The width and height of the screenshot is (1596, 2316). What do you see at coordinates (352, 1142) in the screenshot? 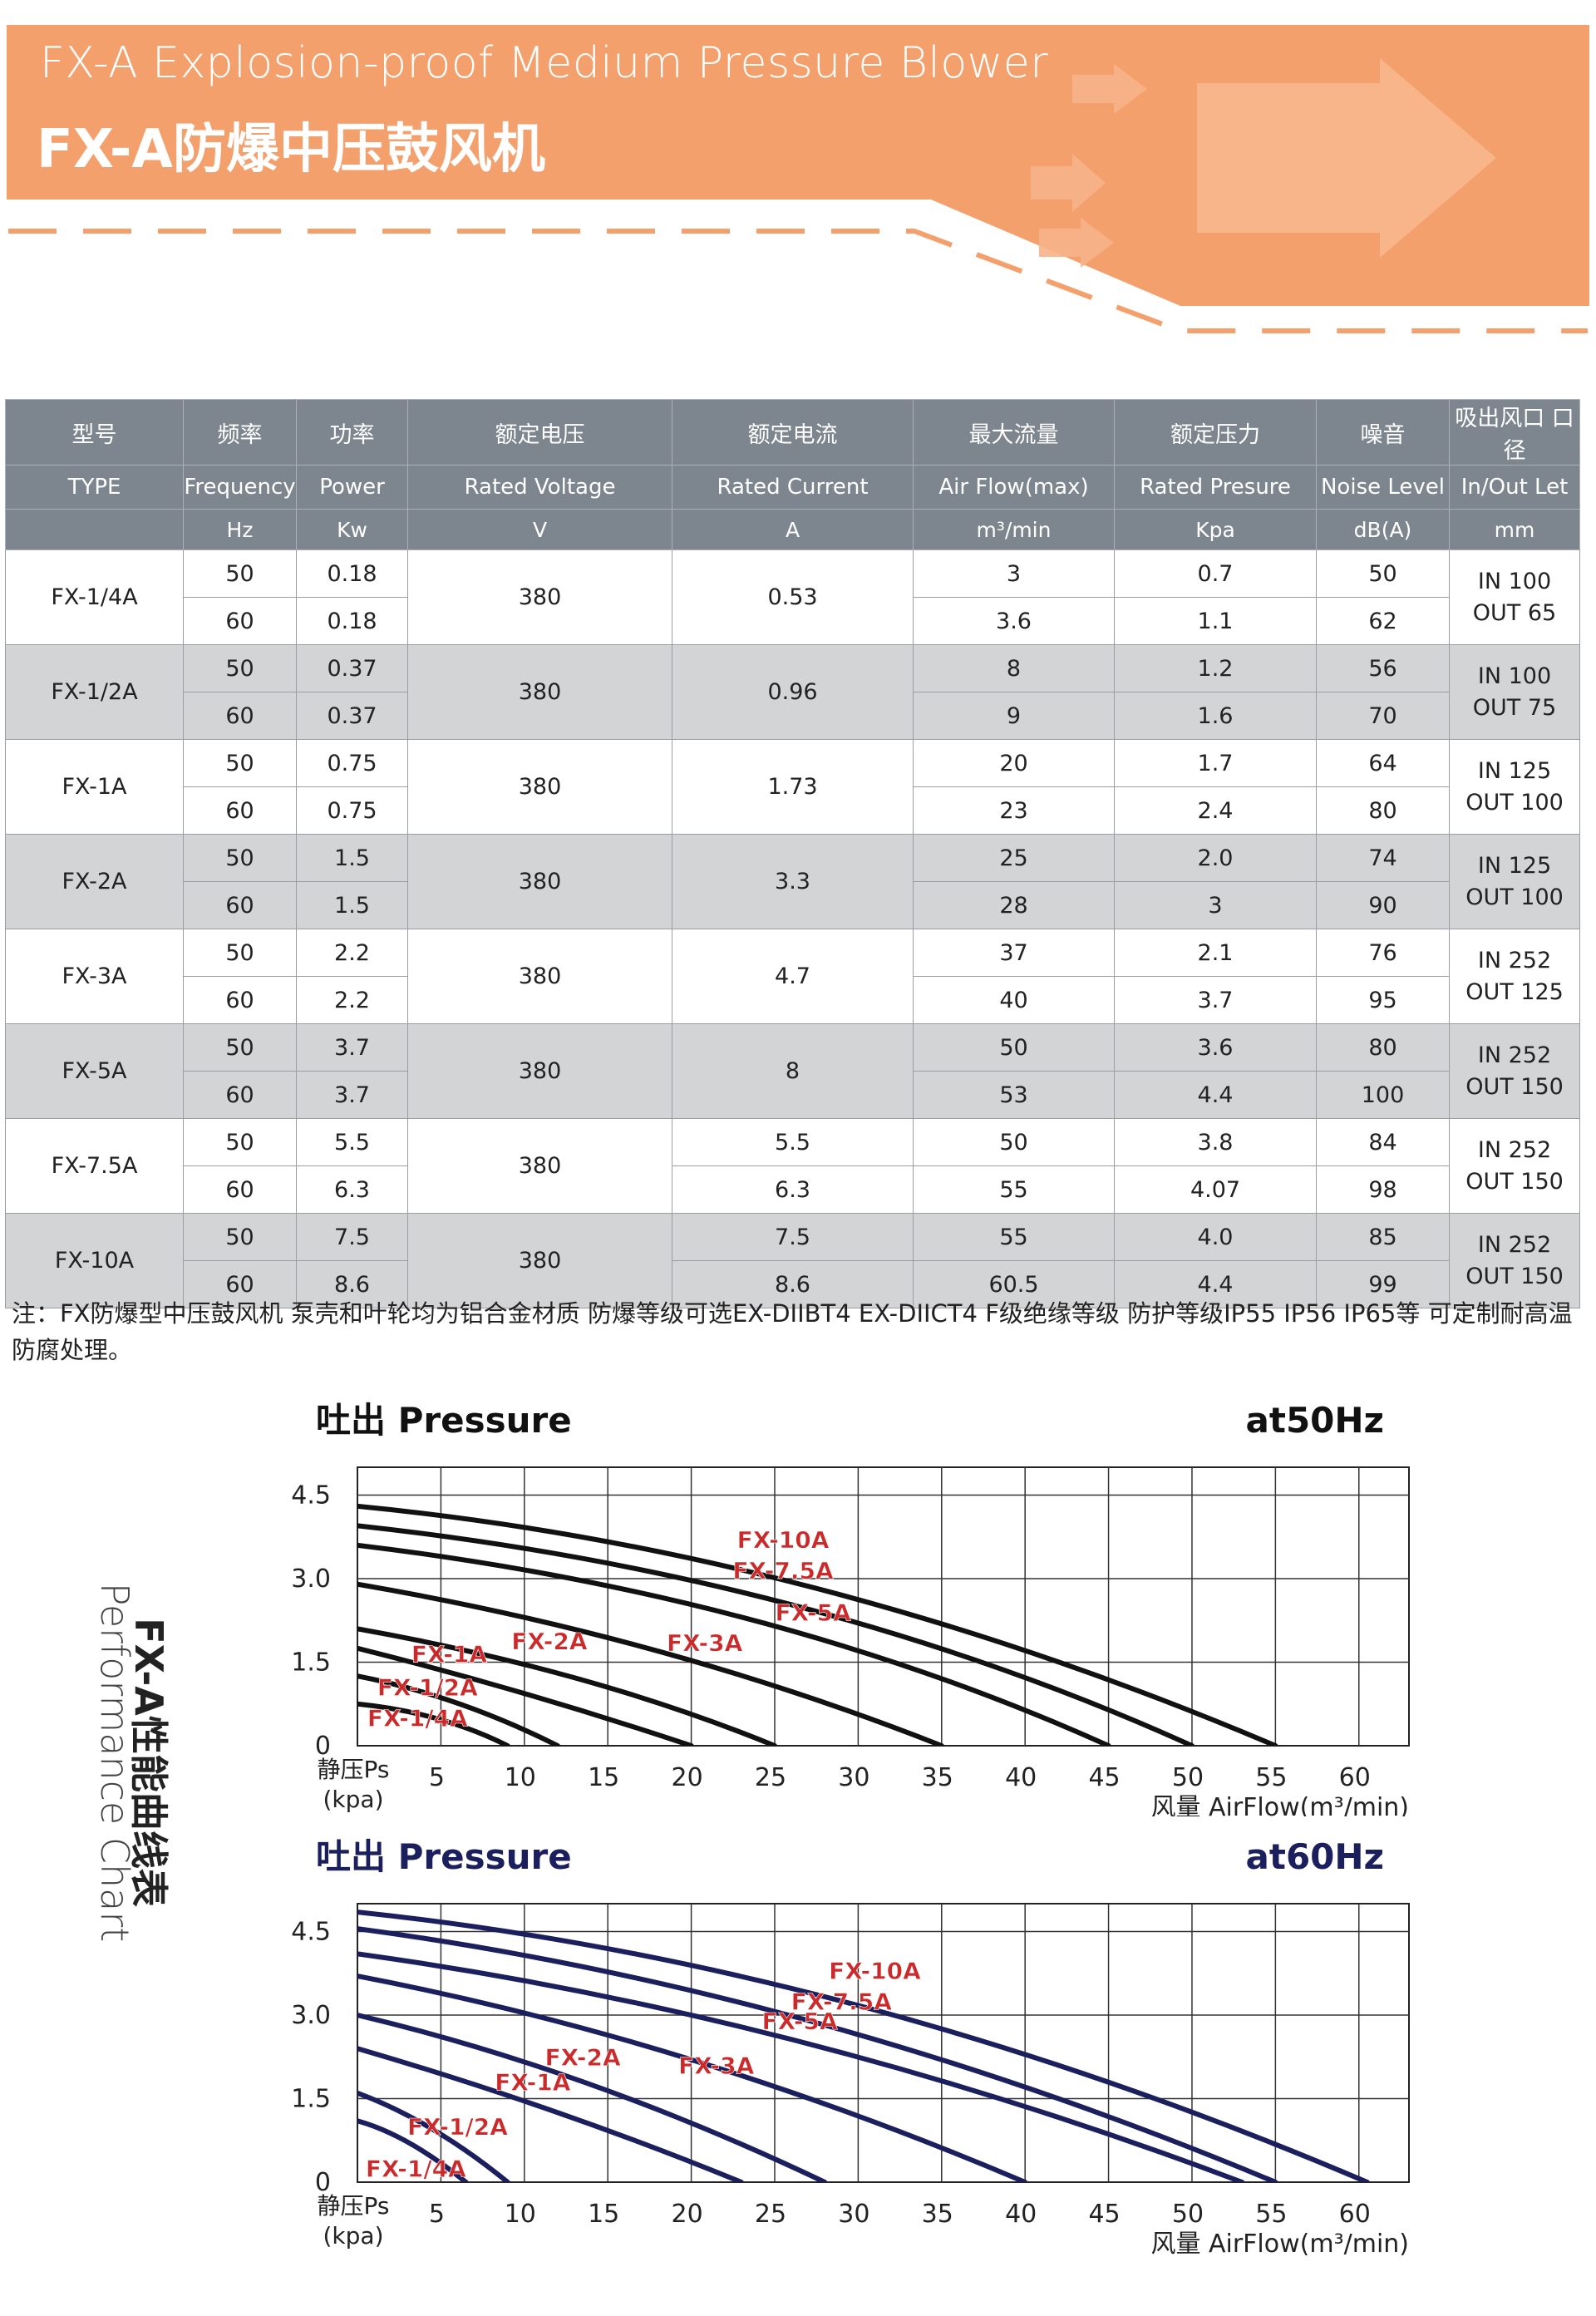
I see `cell-power: 5.5` at bounding box center [352, 1142].